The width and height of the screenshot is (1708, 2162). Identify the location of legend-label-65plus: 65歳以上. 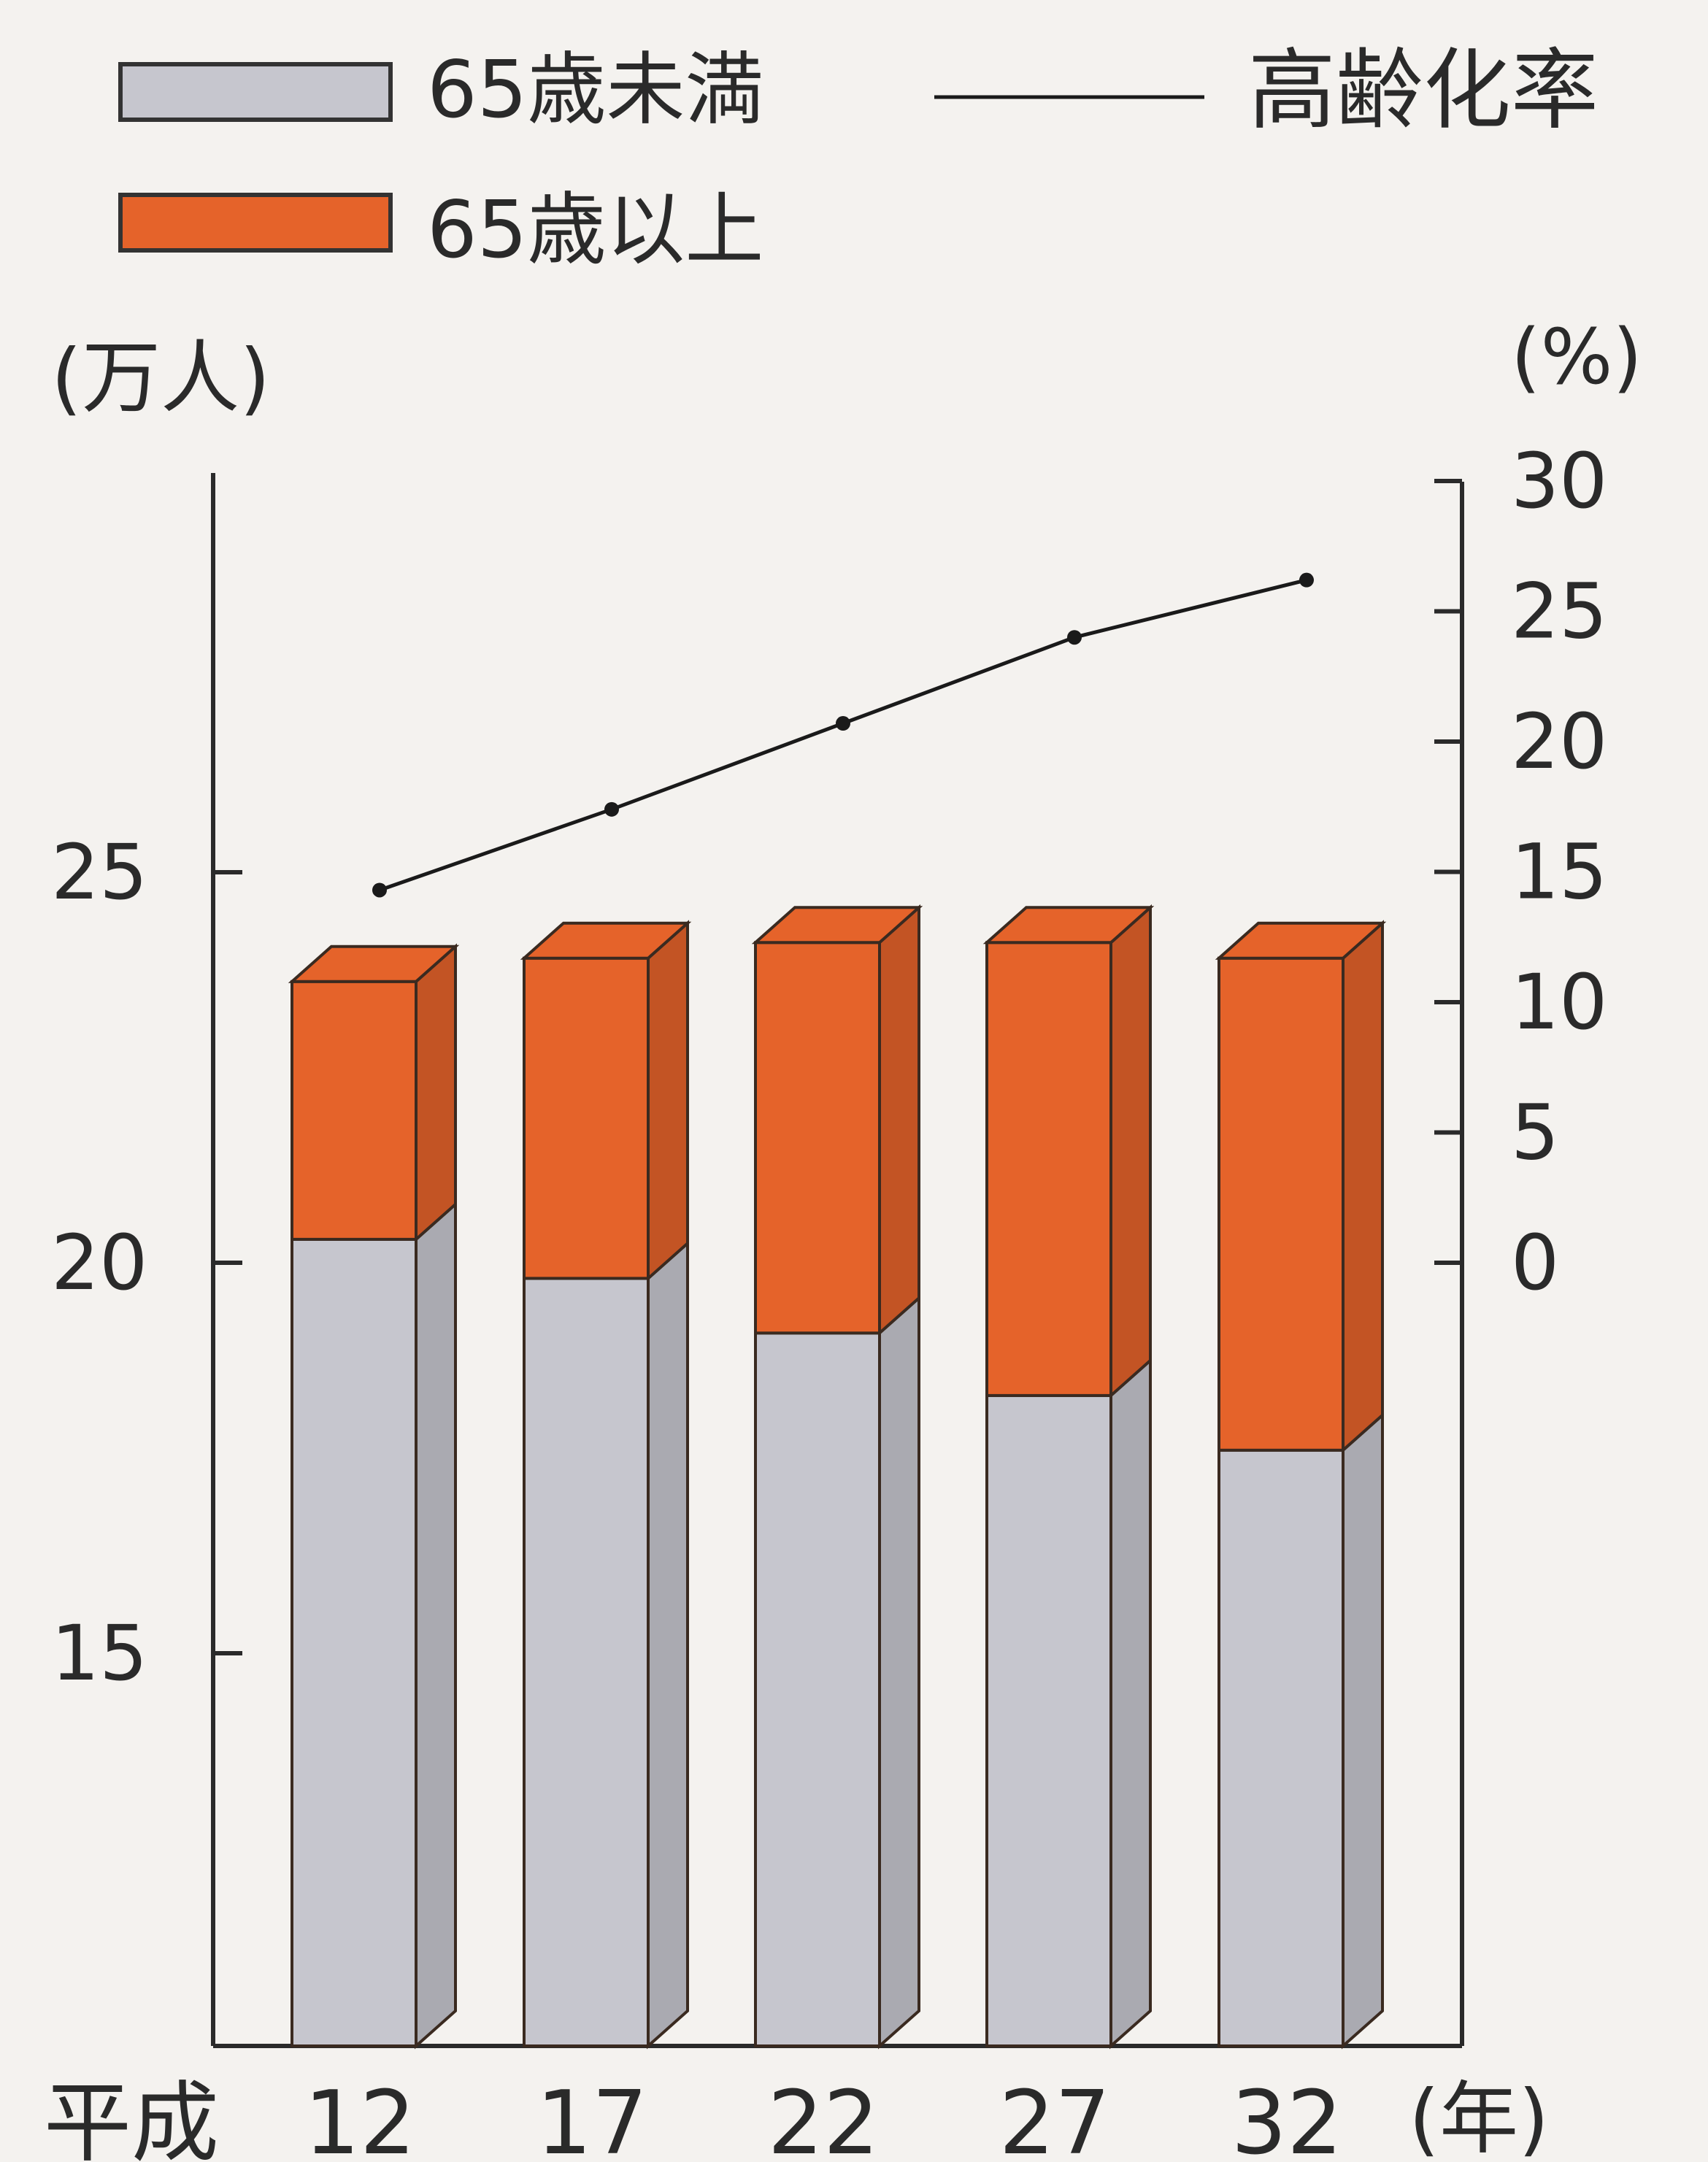
(595, 231).